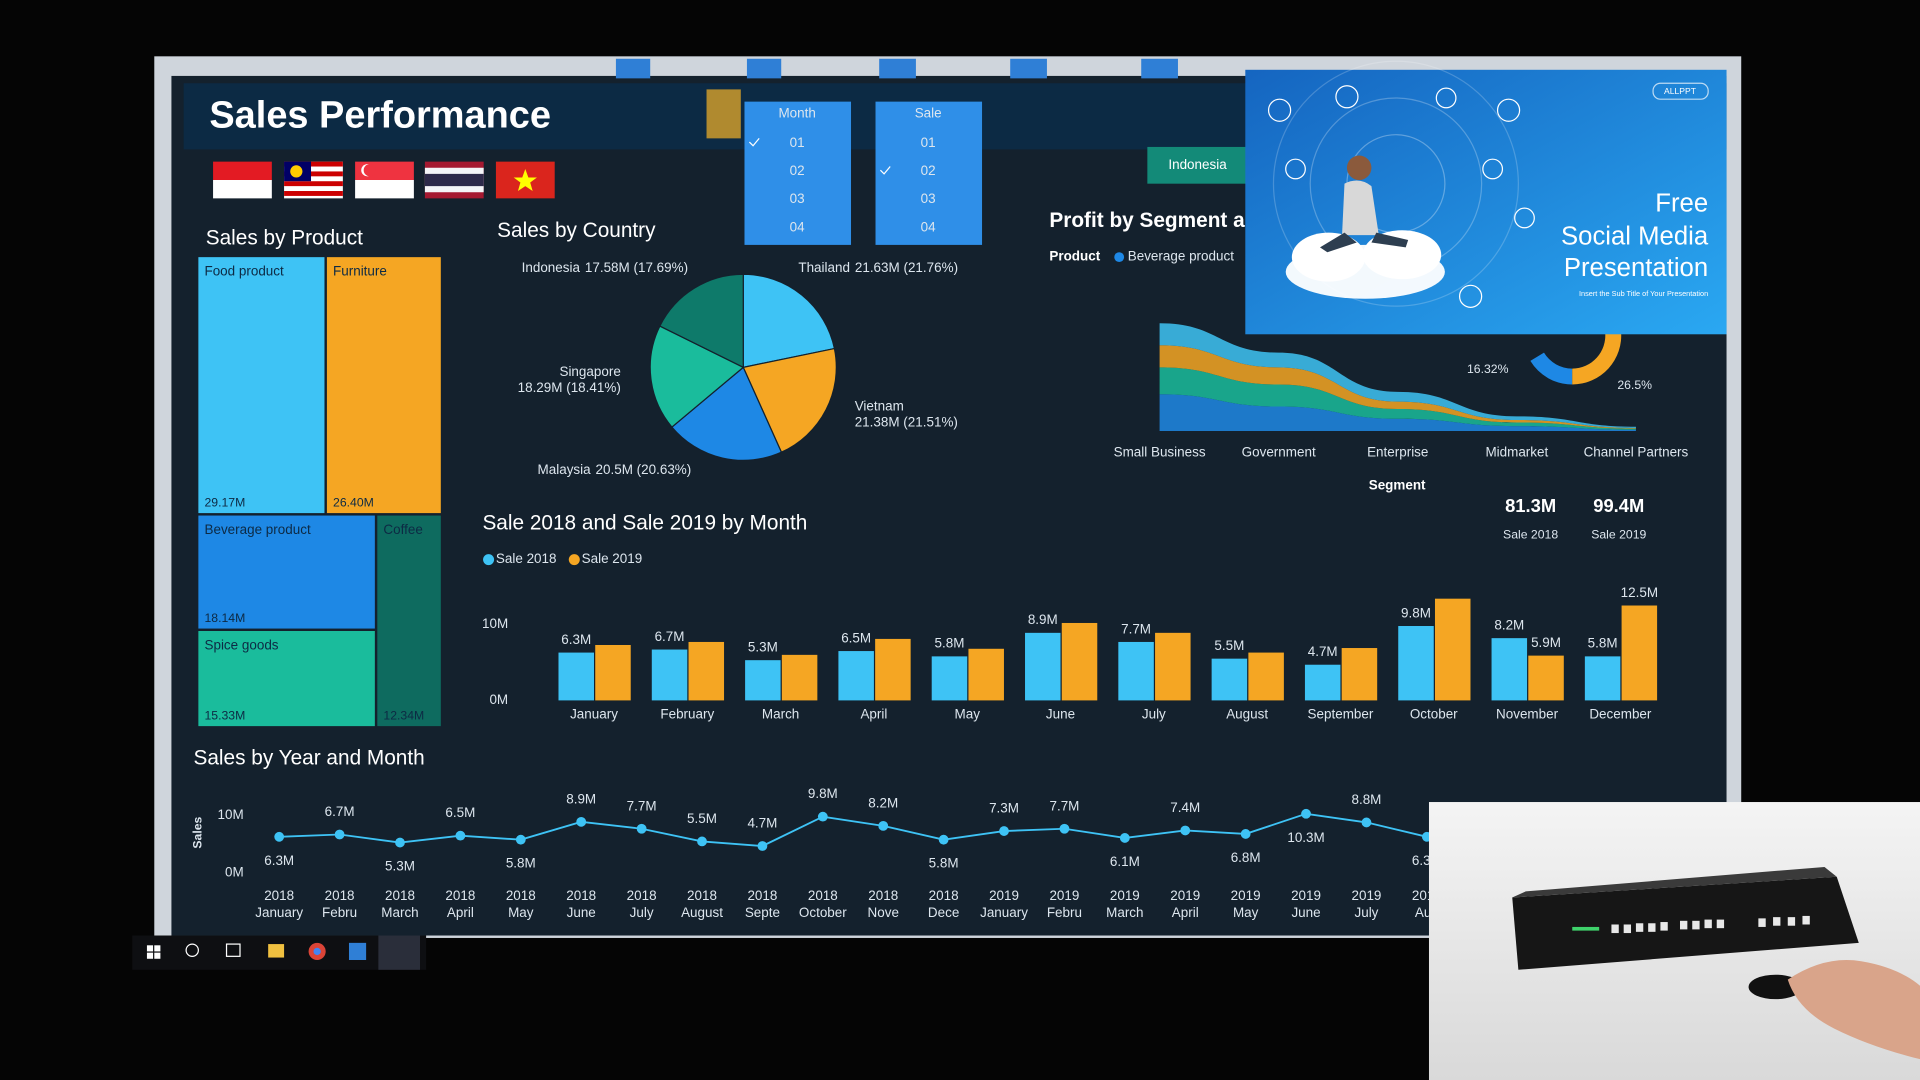 The image size is (1920, 1080). What do you see at coordinates (1397, 452) in the screenshot?
I see `x-tick-label: Enterprise` at bounding box center [1397, 452].